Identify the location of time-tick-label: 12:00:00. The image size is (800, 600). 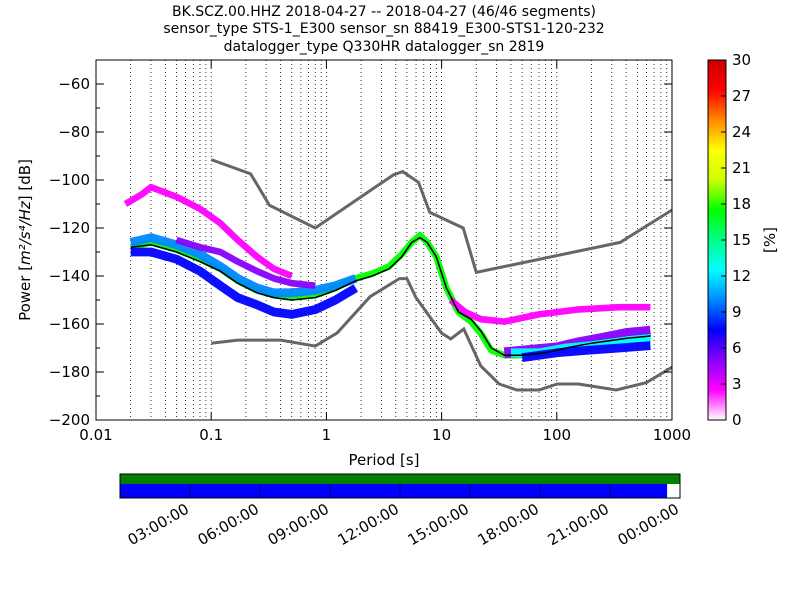
(368, 524).